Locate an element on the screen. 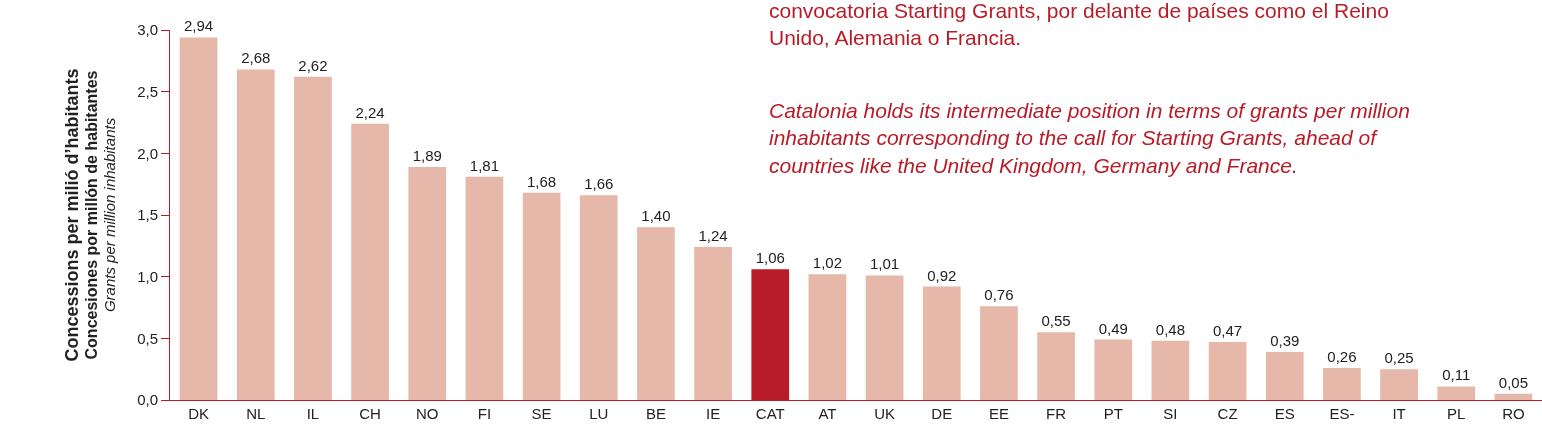 This screenshot has height=443, width=1542. x-tick-label: BE is located at coordinates (655, 413).